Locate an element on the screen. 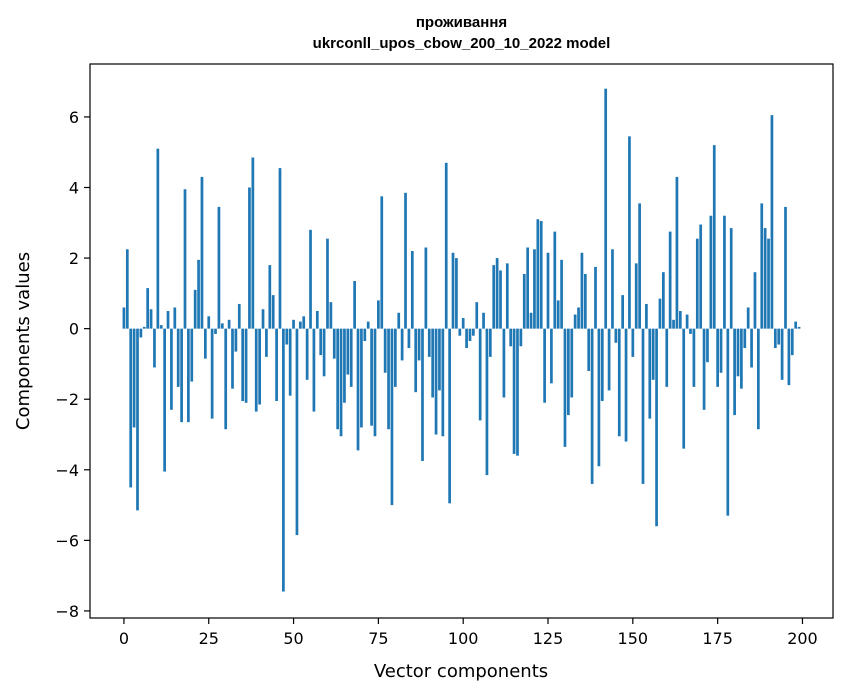 The height and width of the screenshot is (696, 847). y-axis-ticks: −8 −6 −4 −2 0 2 4 6 is located at coordinates (72, 364).